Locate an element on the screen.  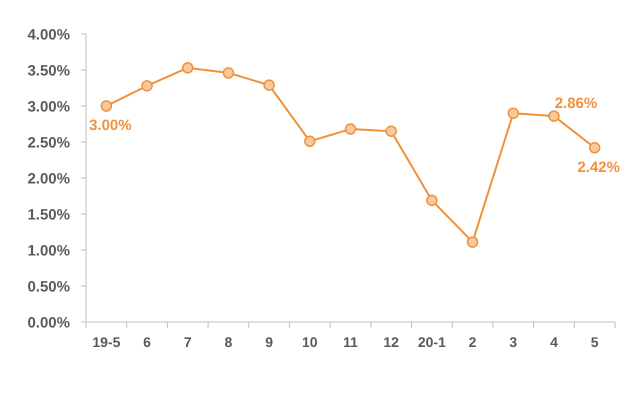
x-tick-label: 8 is located at coordinates (228, 342).